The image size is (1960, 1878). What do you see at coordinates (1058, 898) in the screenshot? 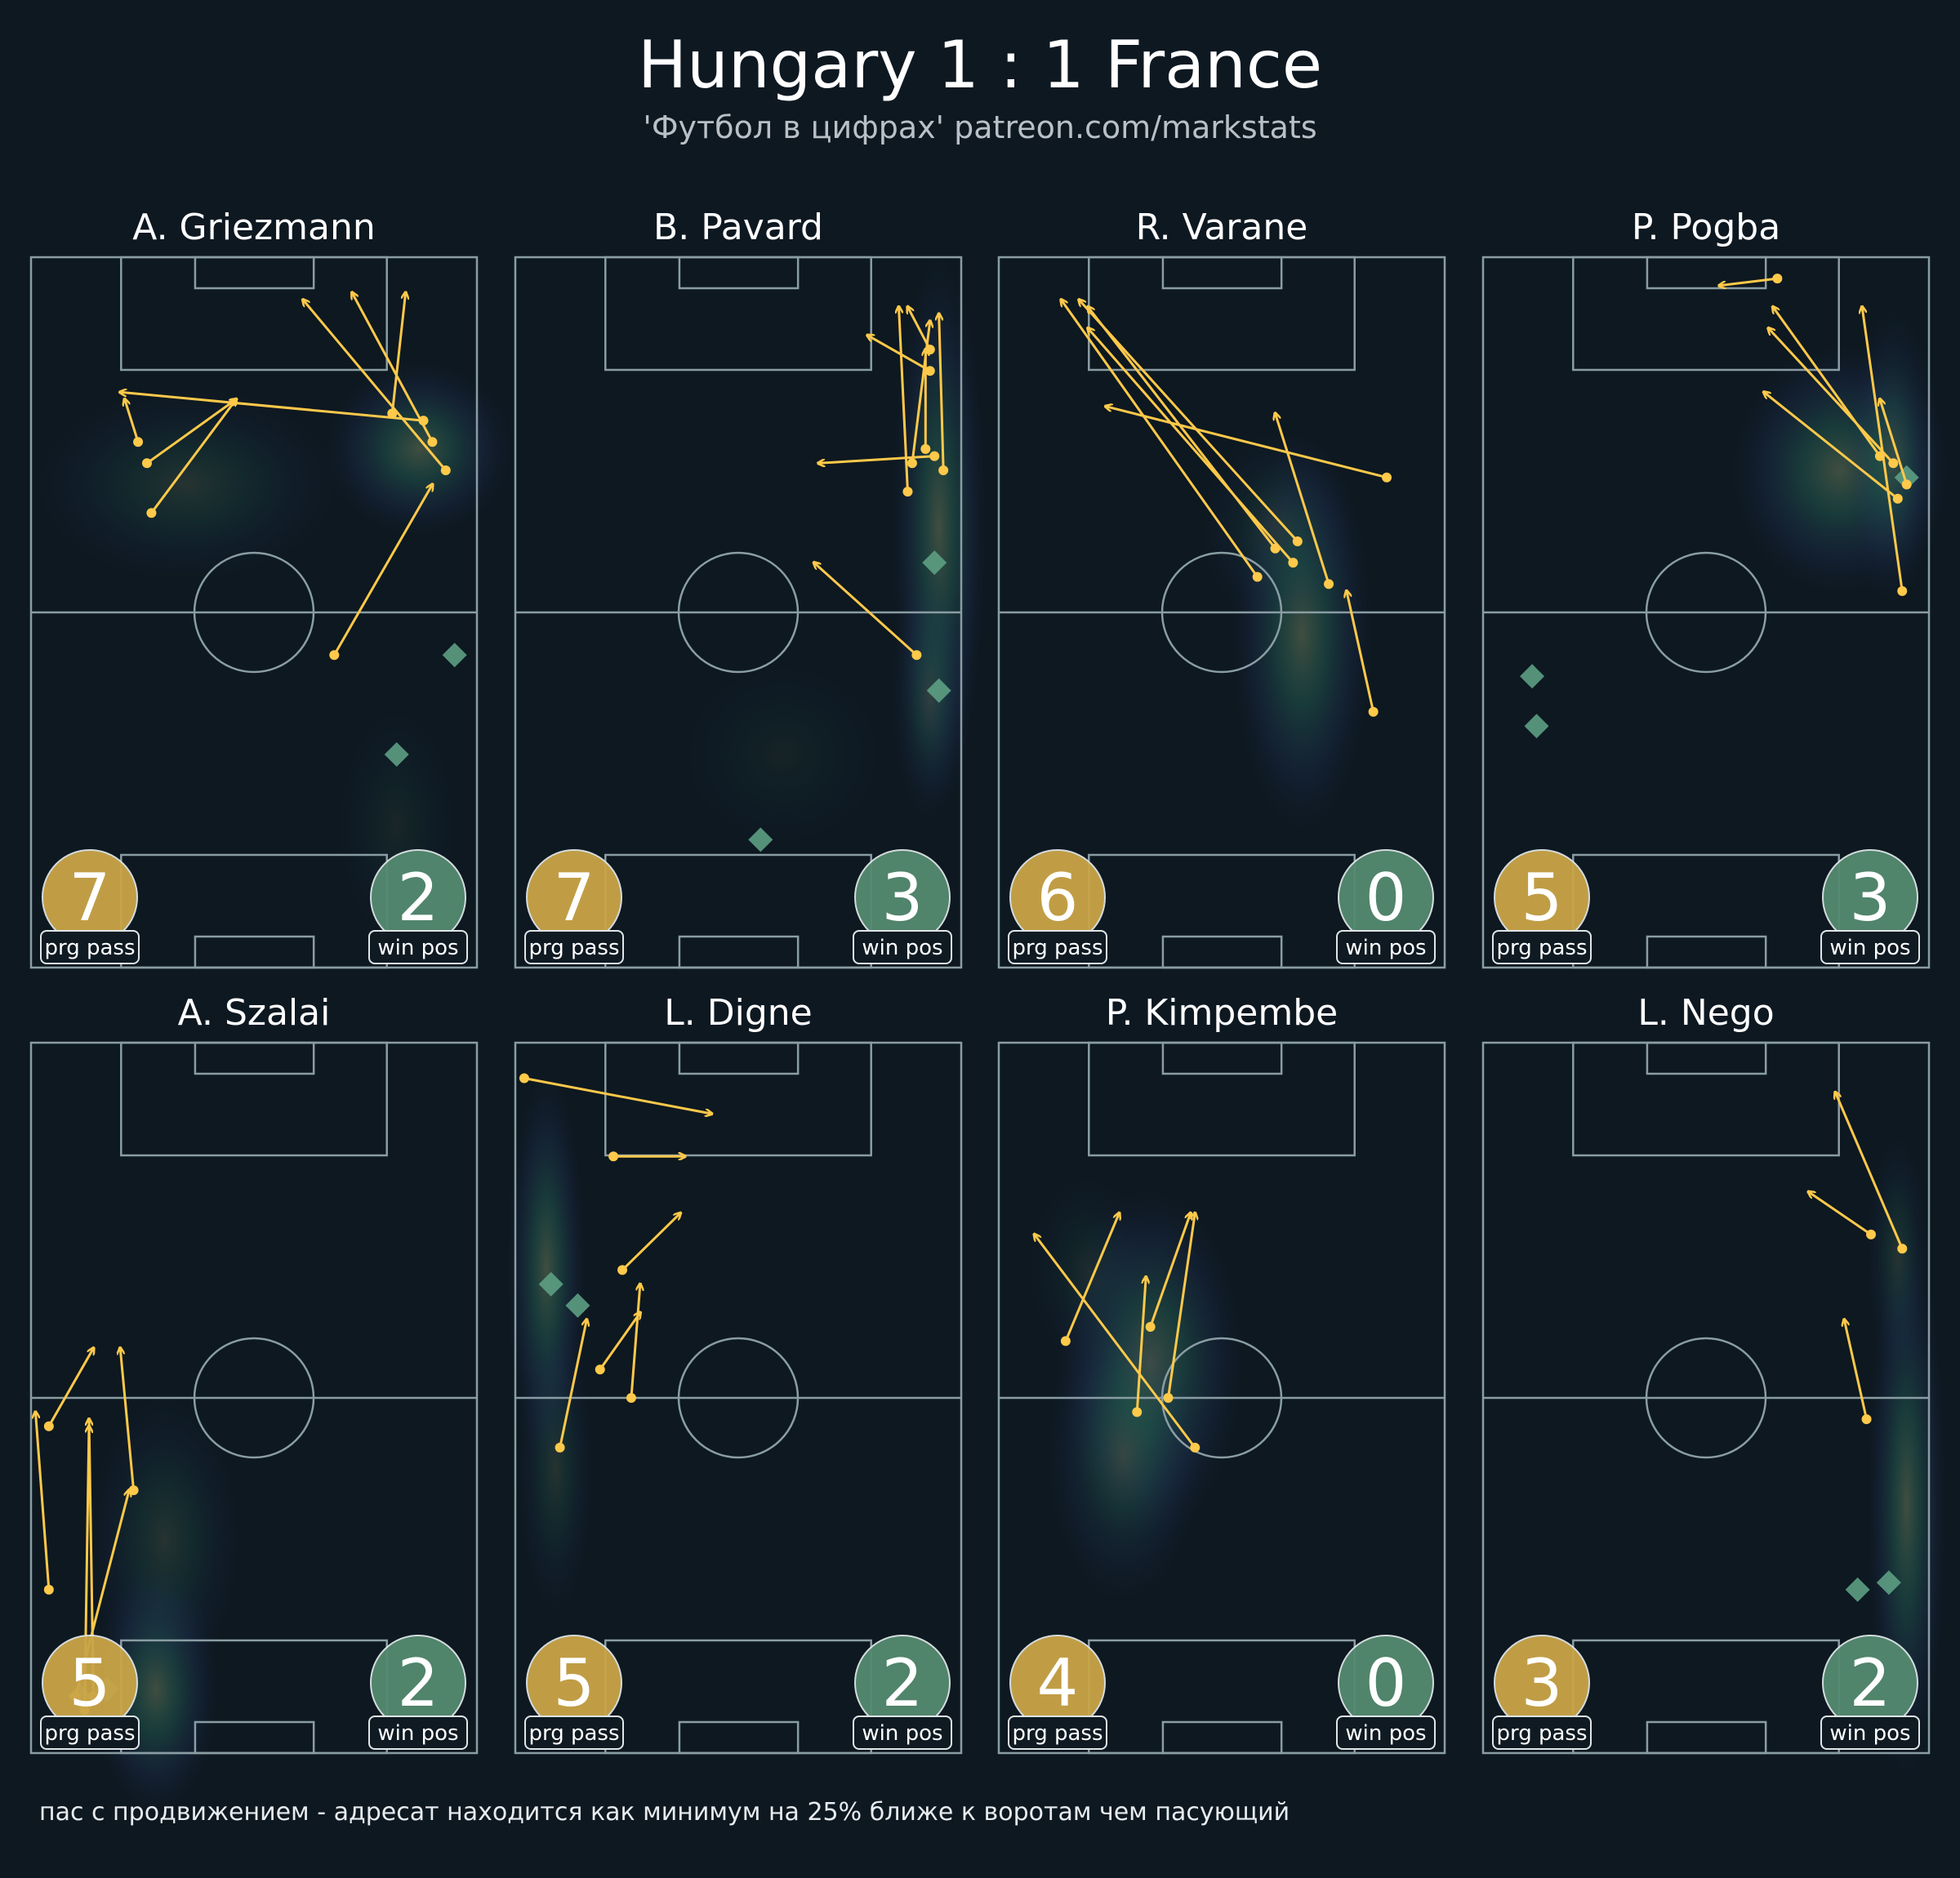
I see `prg-pass-count: 6` at bounding box center [1058, 898].